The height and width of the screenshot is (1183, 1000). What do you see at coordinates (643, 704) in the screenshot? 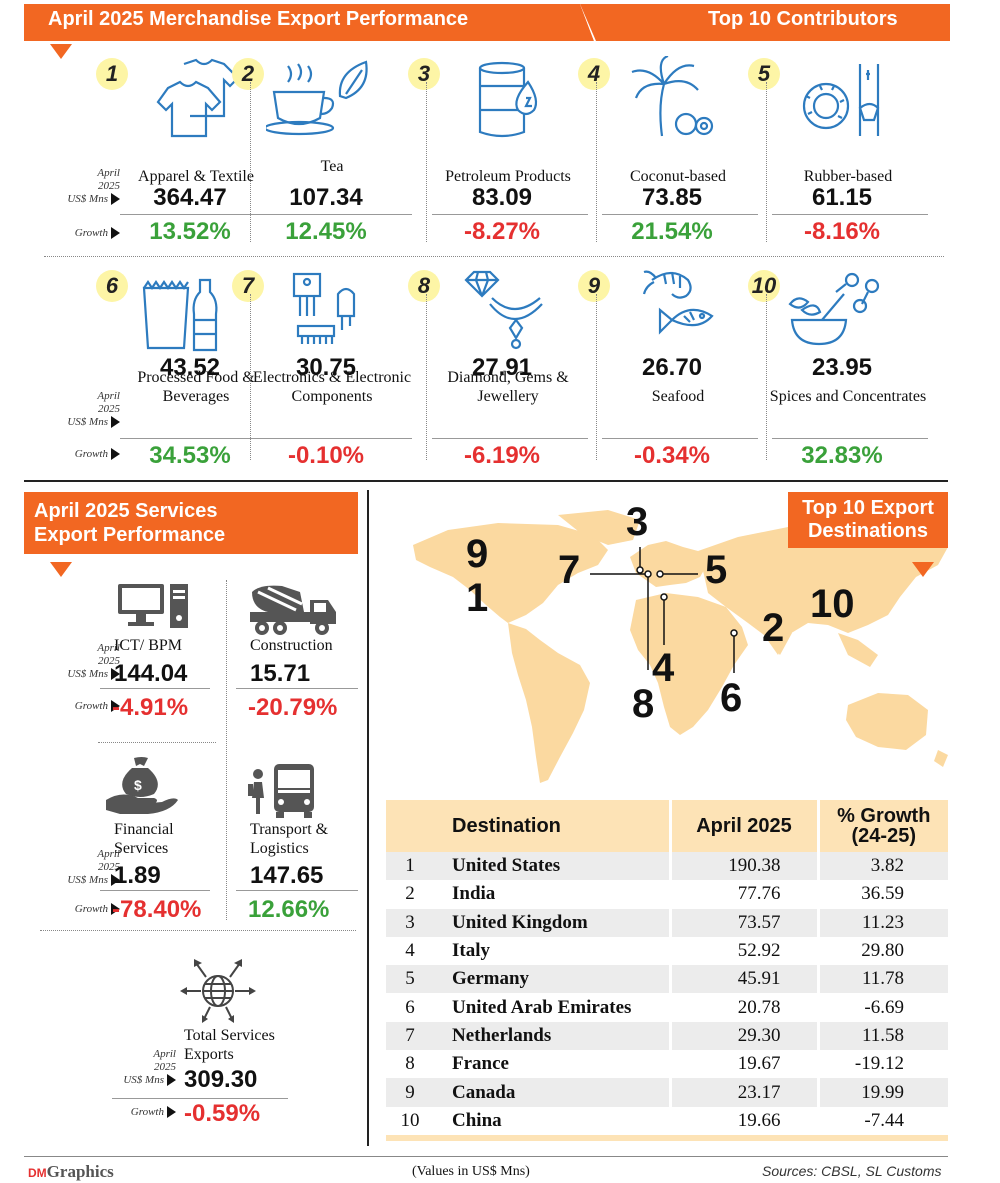
I see `map-label-8: 8` at bounding box center [643, 704].